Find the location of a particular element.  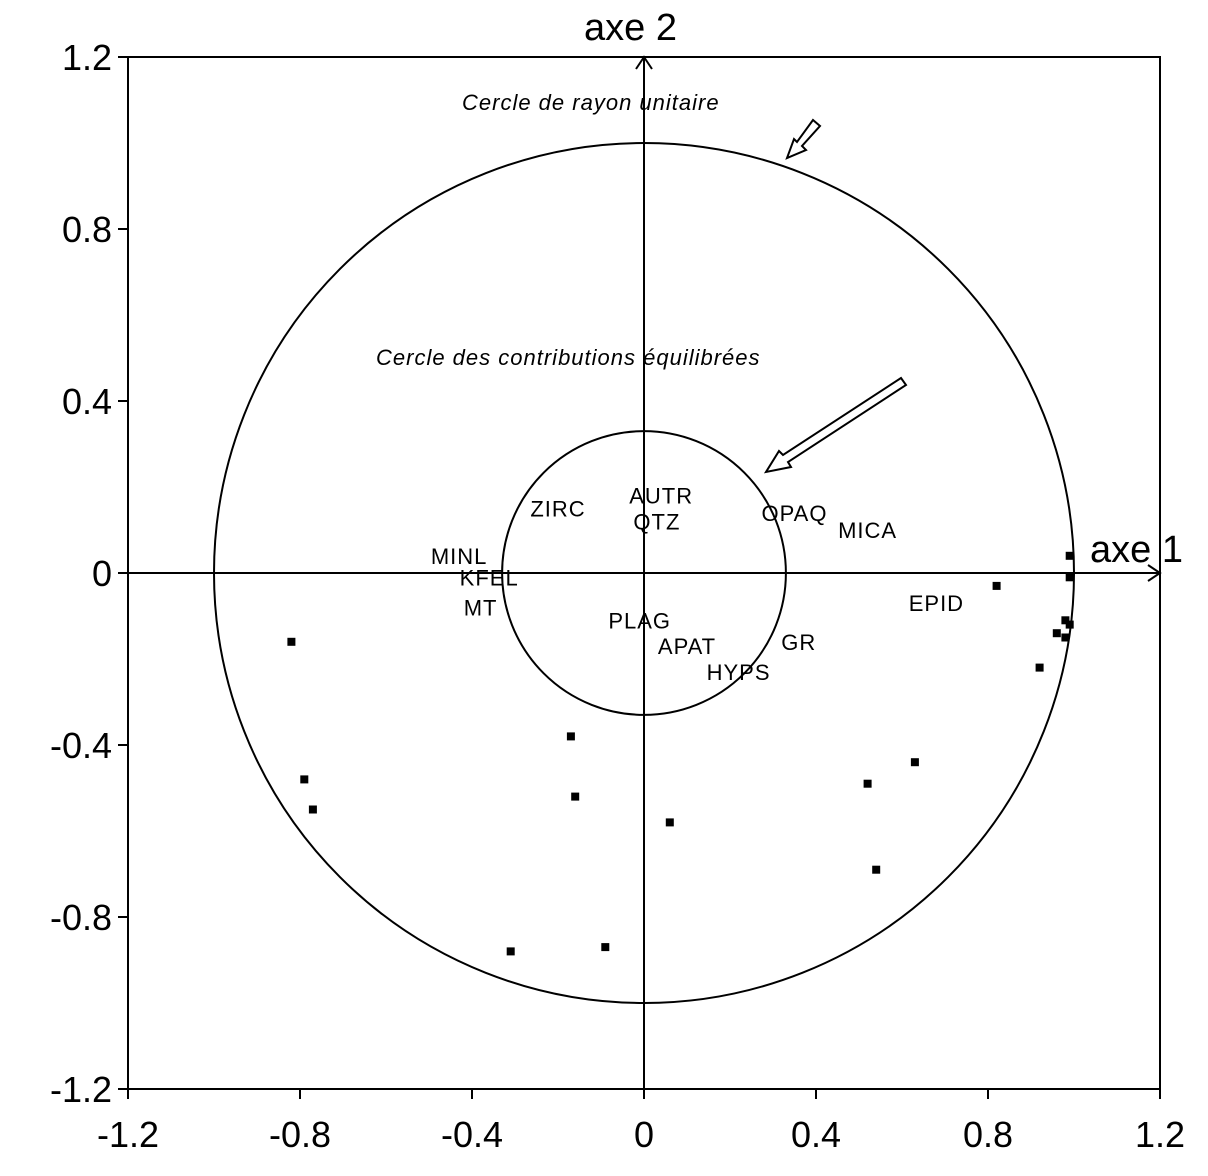

variable-label: EPID is located at coordinates (936, 603).